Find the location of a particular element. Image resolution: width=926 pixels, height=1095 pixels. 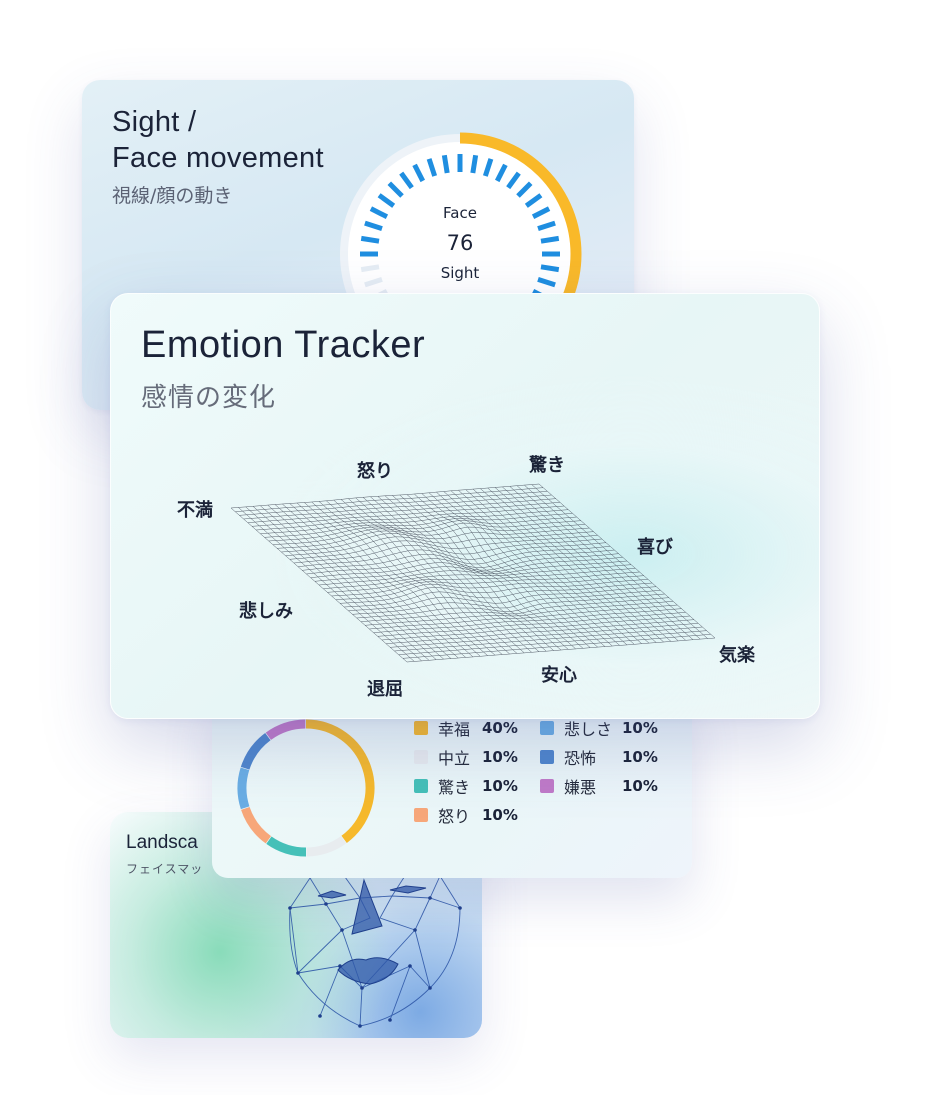

axis-label-sadness: 悲しみ is located at coordinates (266, 611).